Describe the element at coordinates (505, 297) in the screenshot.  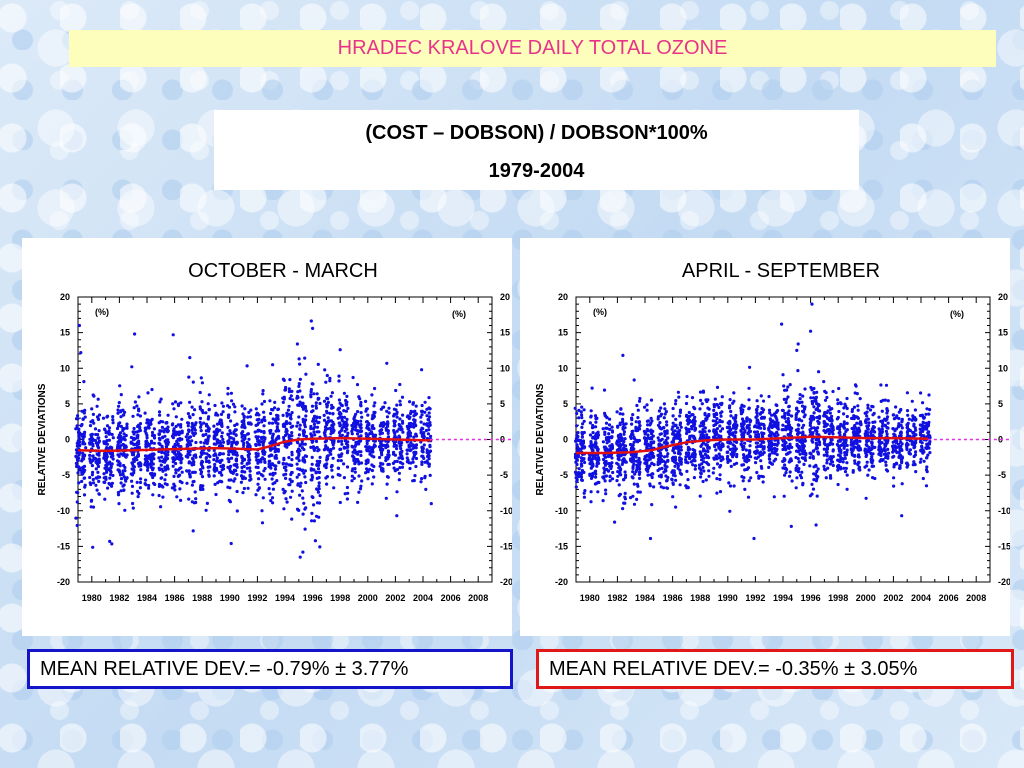
I see `y-tick-label-right: 20` at that location.